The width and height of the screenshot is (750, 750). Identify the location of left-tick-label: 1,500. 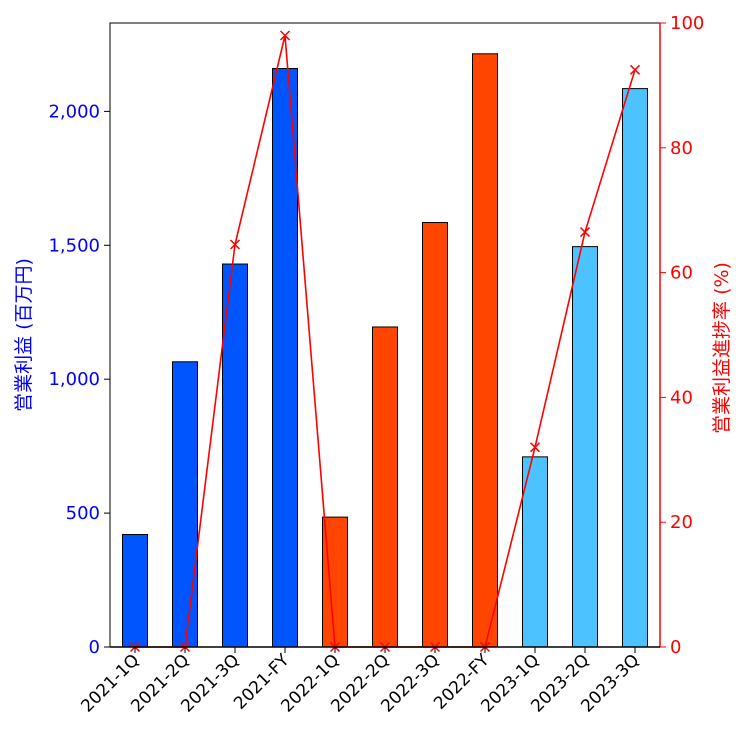
(74, 245).